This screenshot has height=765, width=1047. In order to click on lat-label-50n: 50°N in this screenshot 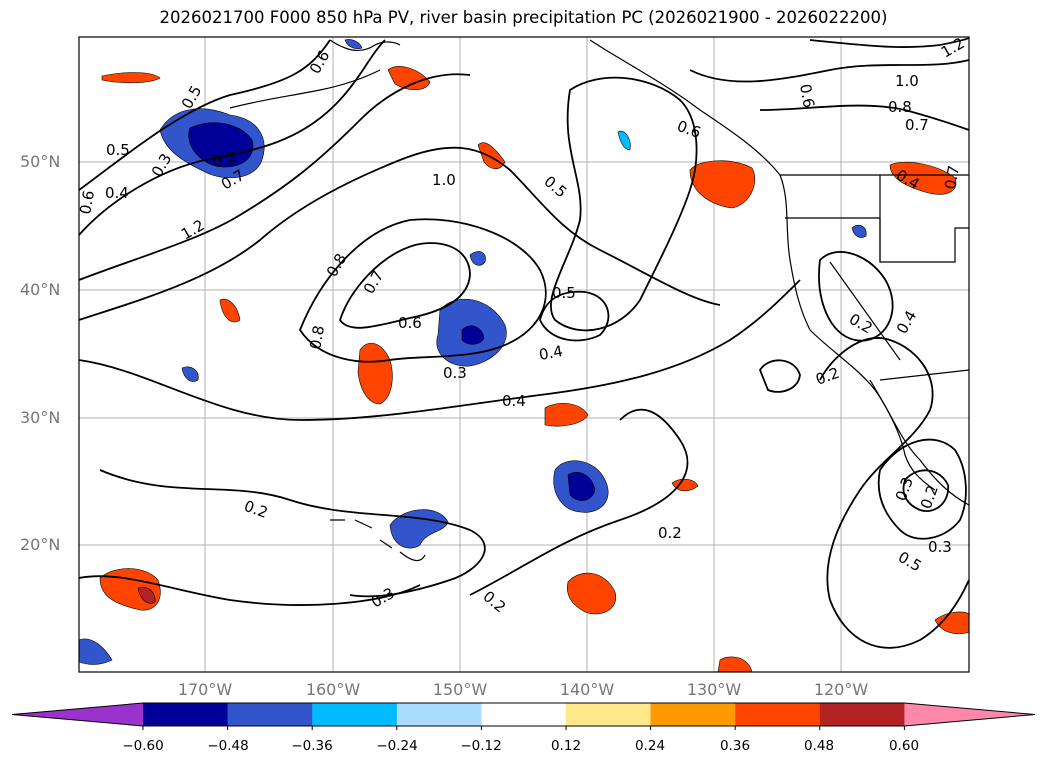, I will do `click(40, 161)`.